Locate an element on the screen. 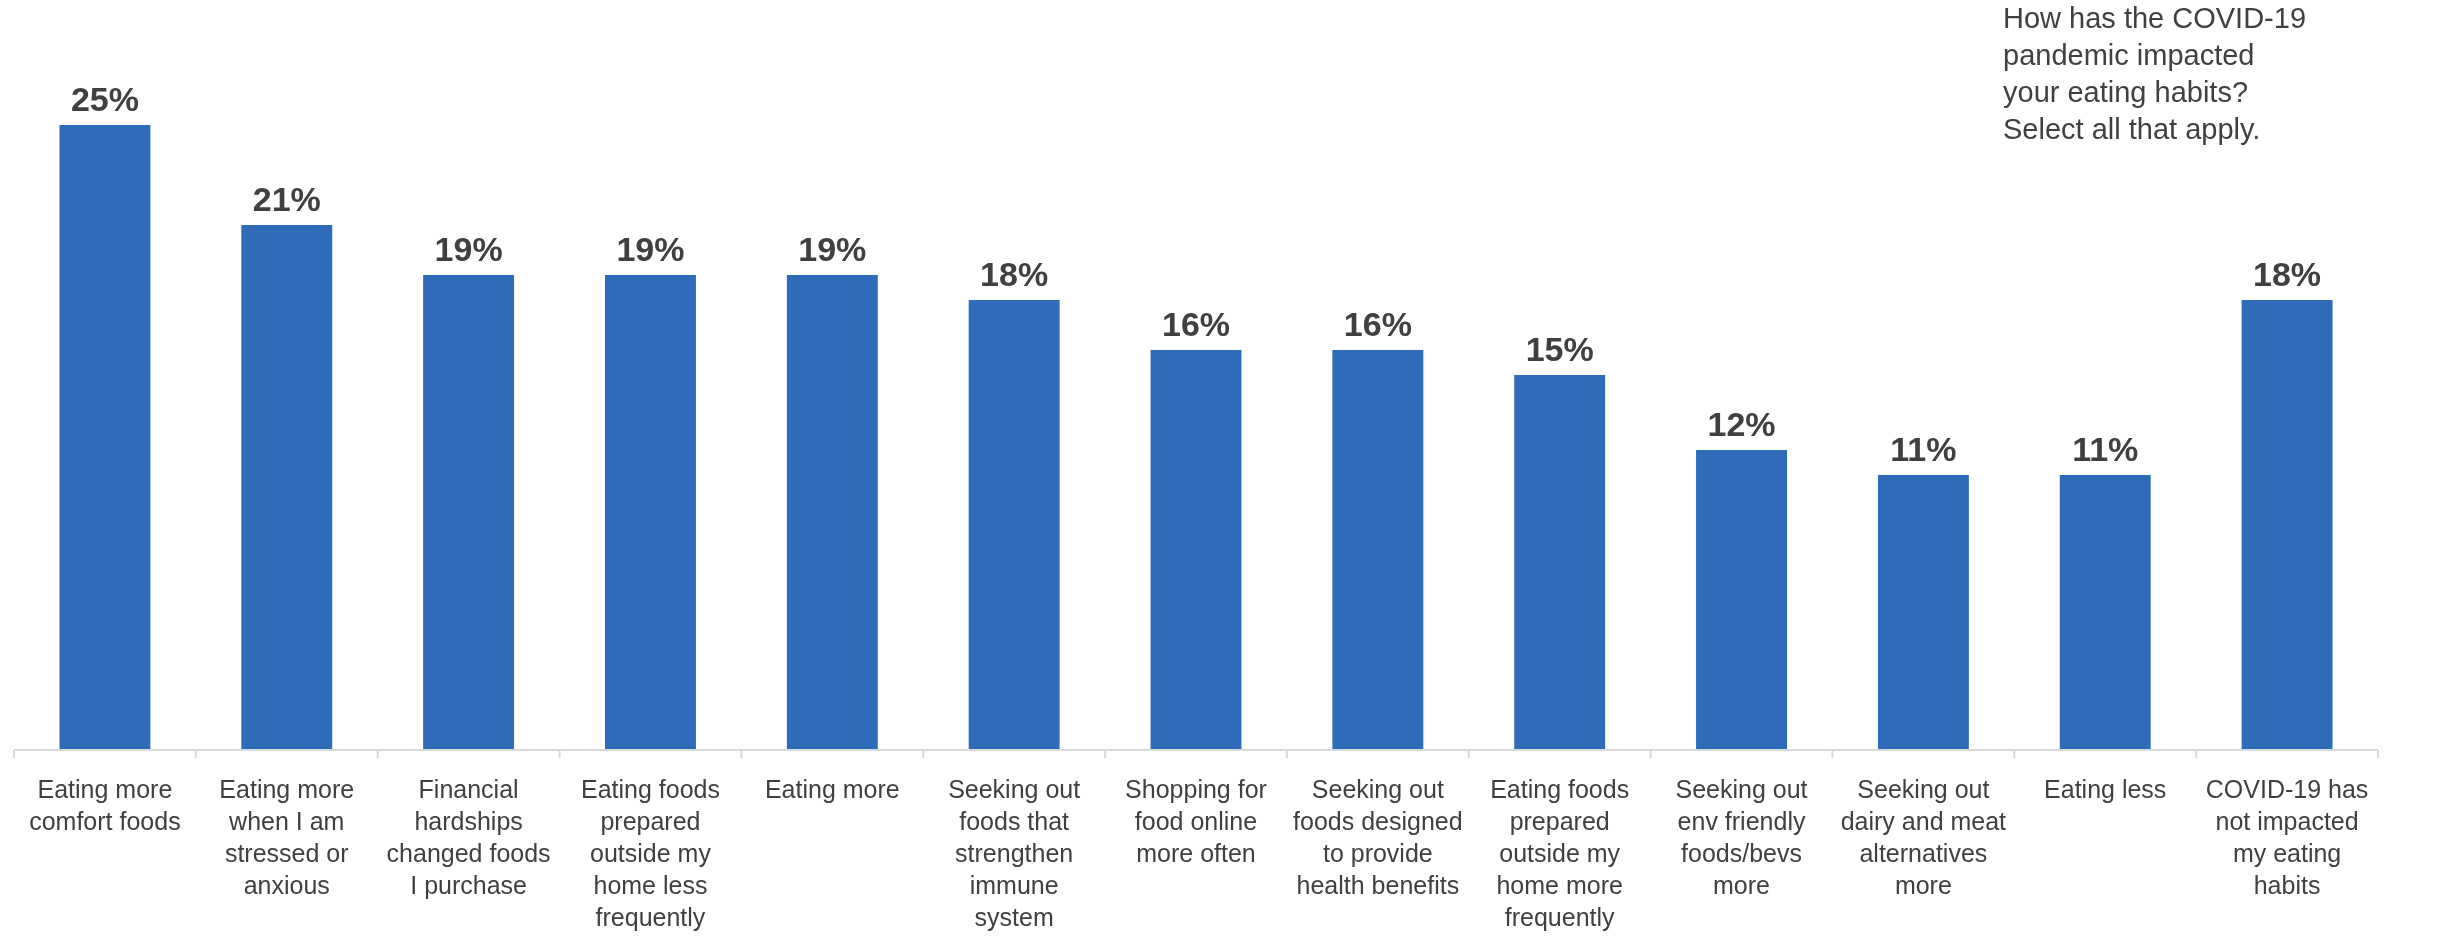  x-tick-label: Shopping for food online more often is located at coordinates (1196, 821).